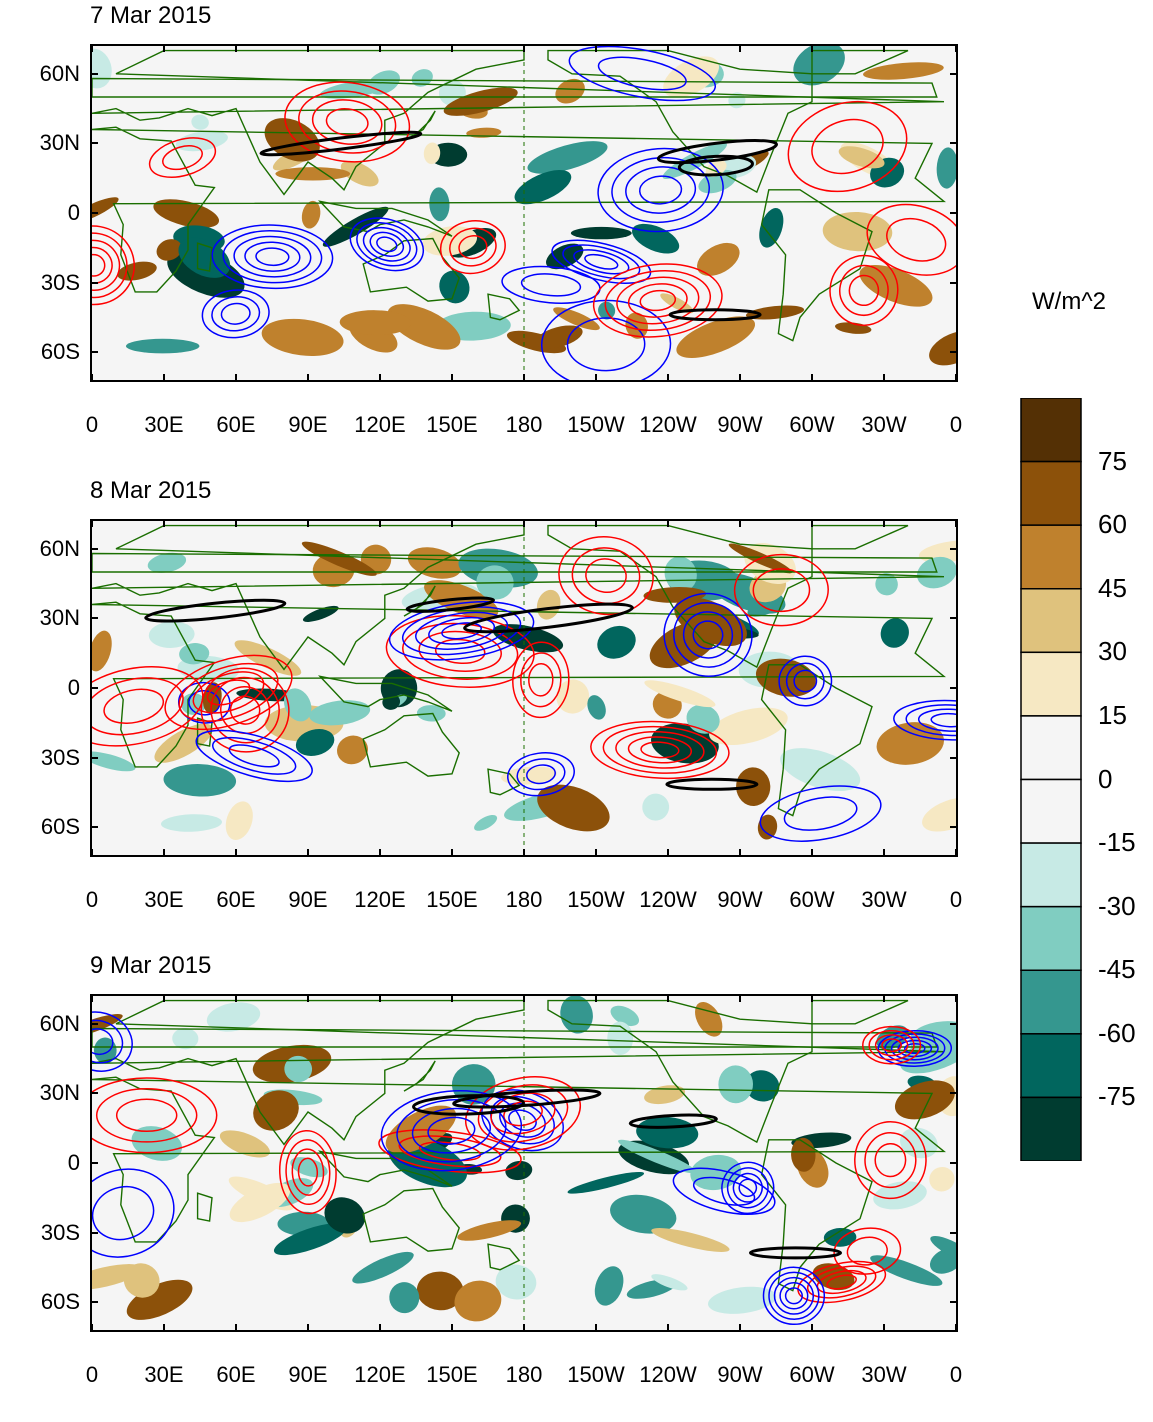 This screenshot has width=1153, height=1422. I want to click on panel-title: 9 Mar 2015, so click(151, 965).